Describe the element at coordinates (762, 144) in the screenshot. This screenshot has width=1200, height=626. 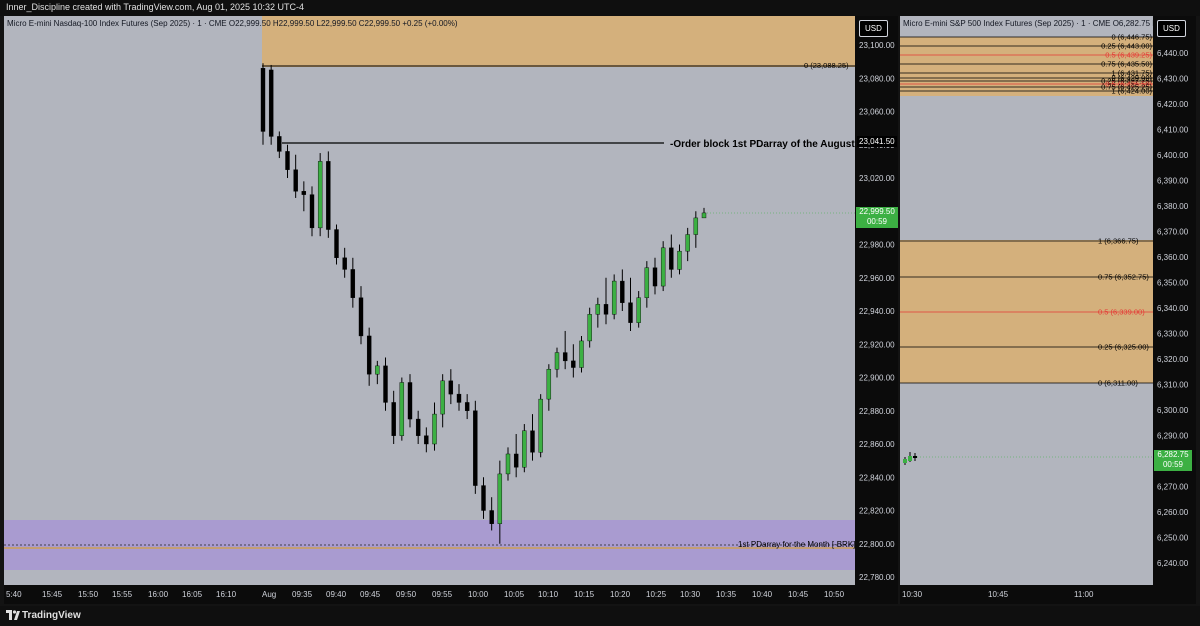
I see `order-block-label: -Order block 1st PDarray of the August -` at that location.